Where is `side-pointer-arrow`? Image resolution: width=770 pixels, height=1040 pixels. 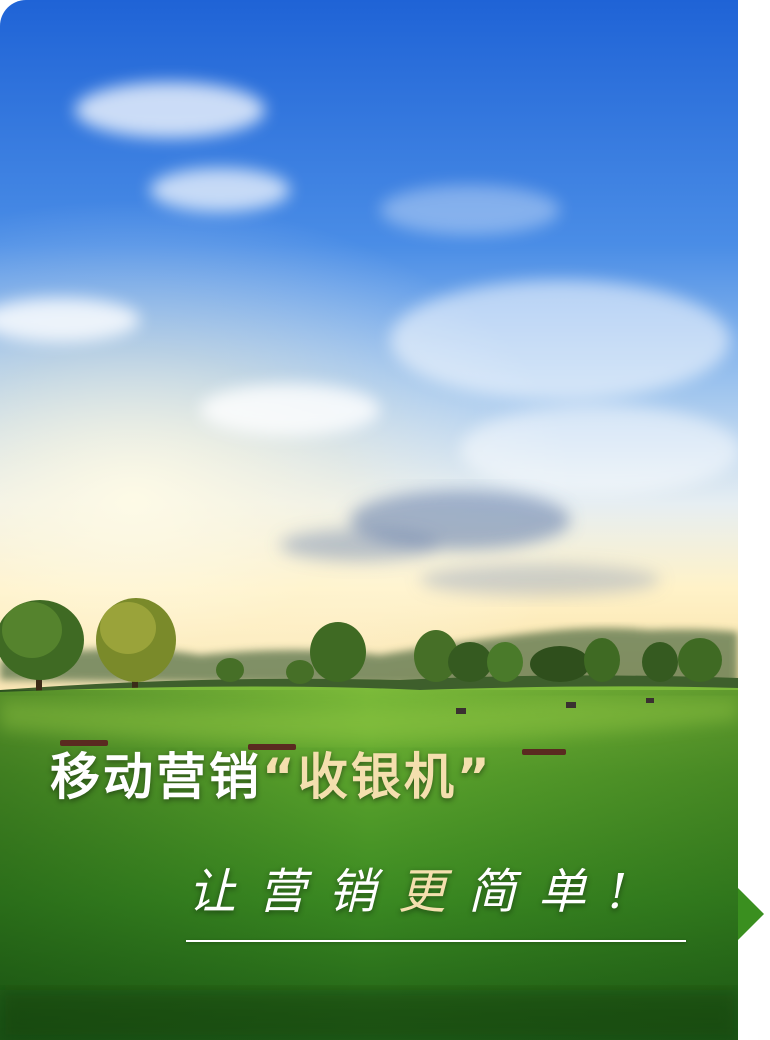 side-pointer-arrow is located at coordinates (751, 914).